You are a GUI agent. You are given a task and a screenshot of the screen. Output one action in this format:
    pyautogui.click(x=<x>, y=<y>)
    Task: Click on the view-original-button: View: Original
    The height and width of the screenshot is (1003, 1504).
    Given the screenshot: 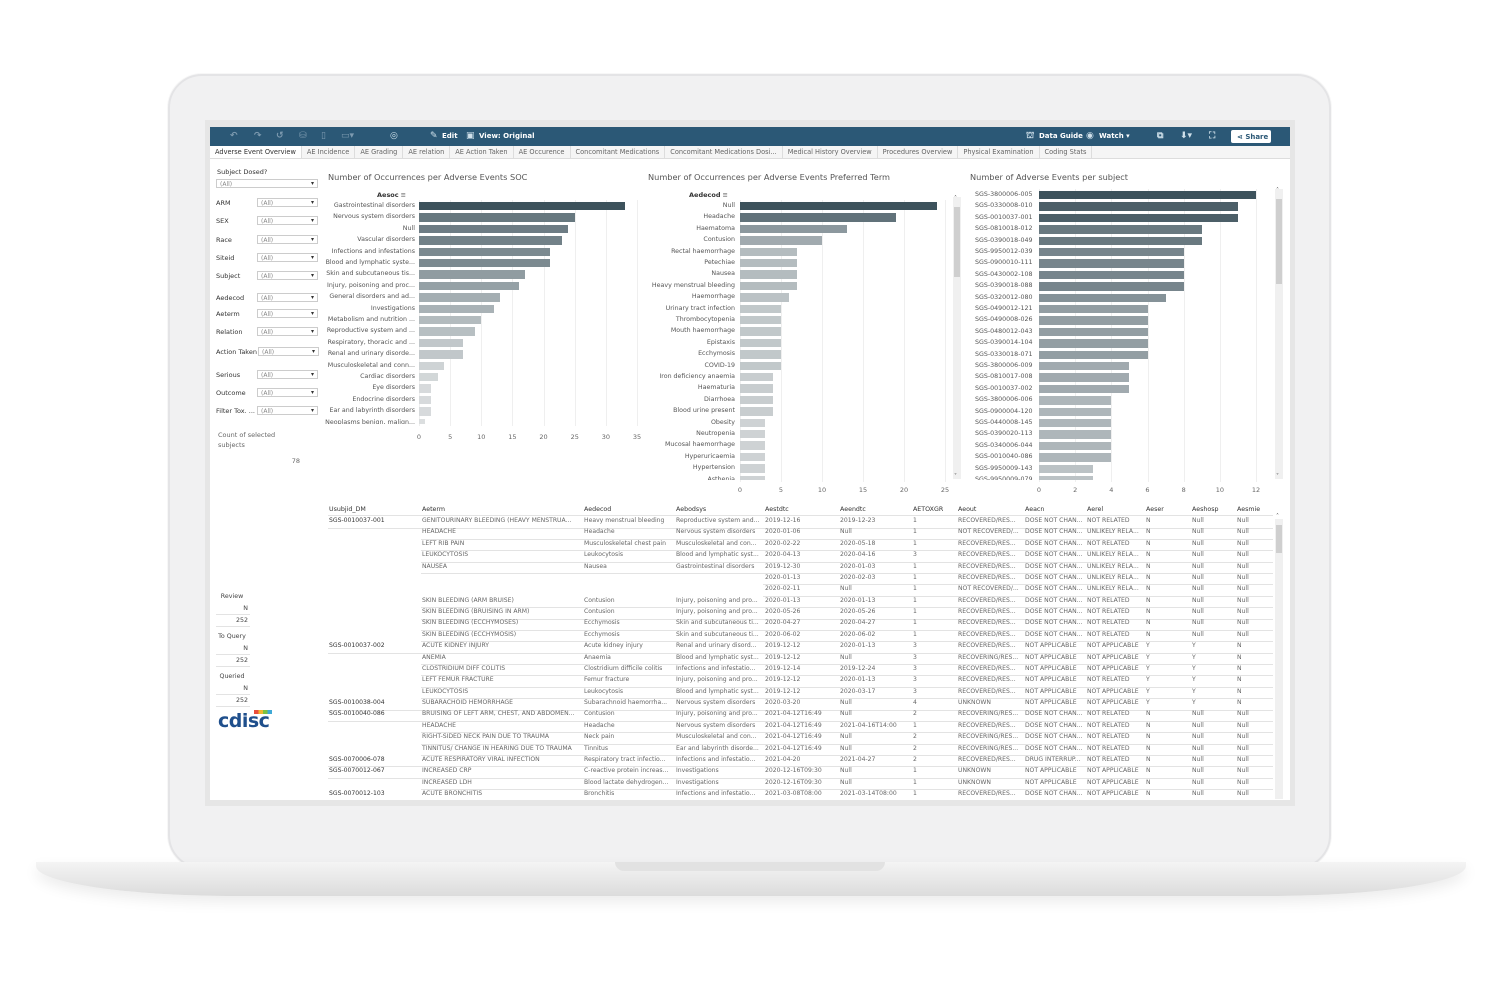 What is the action you would take?
    pyautogui.click(x=507, y=136)
    